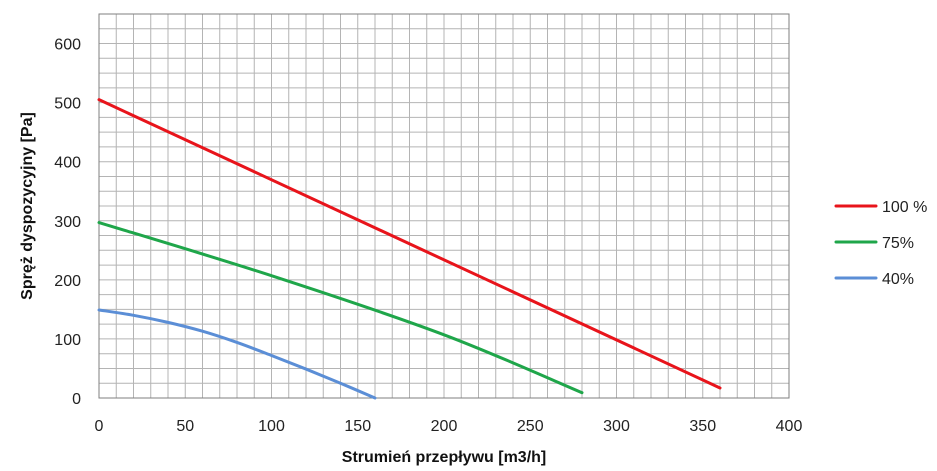  What do you see at coordinates (898, 243) in the screenshot?
I see `legend-label-2: 75%` at bounding box center [898, 243].